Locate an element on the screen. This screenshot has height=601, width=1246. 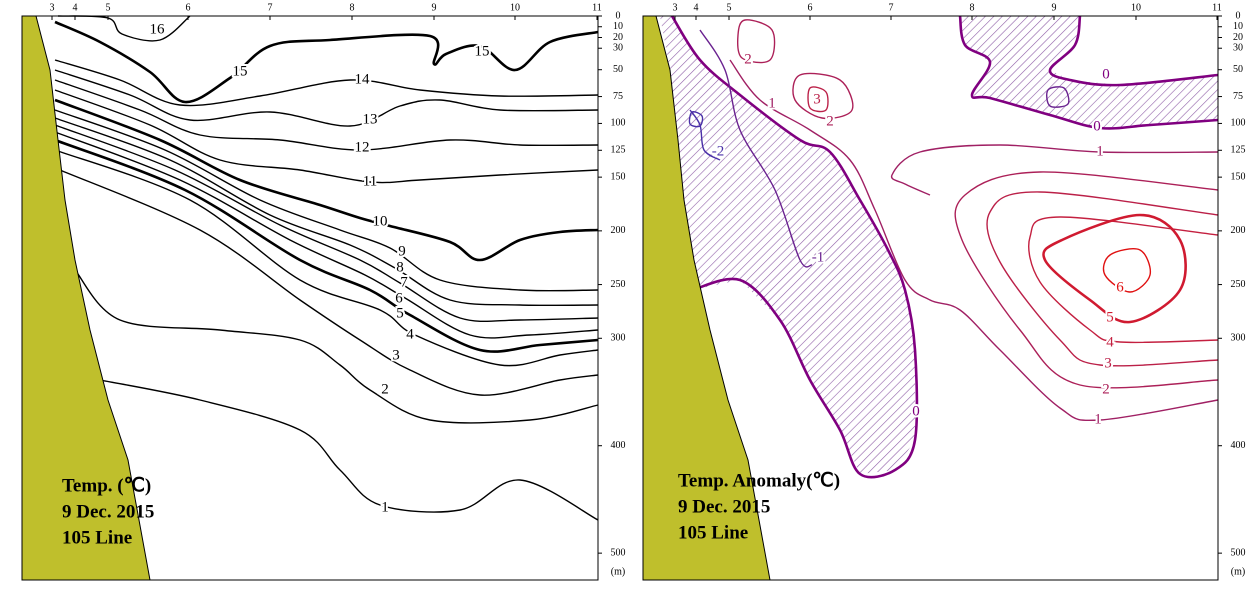
annotation: 105 Line is located at coordinates (713, 532).